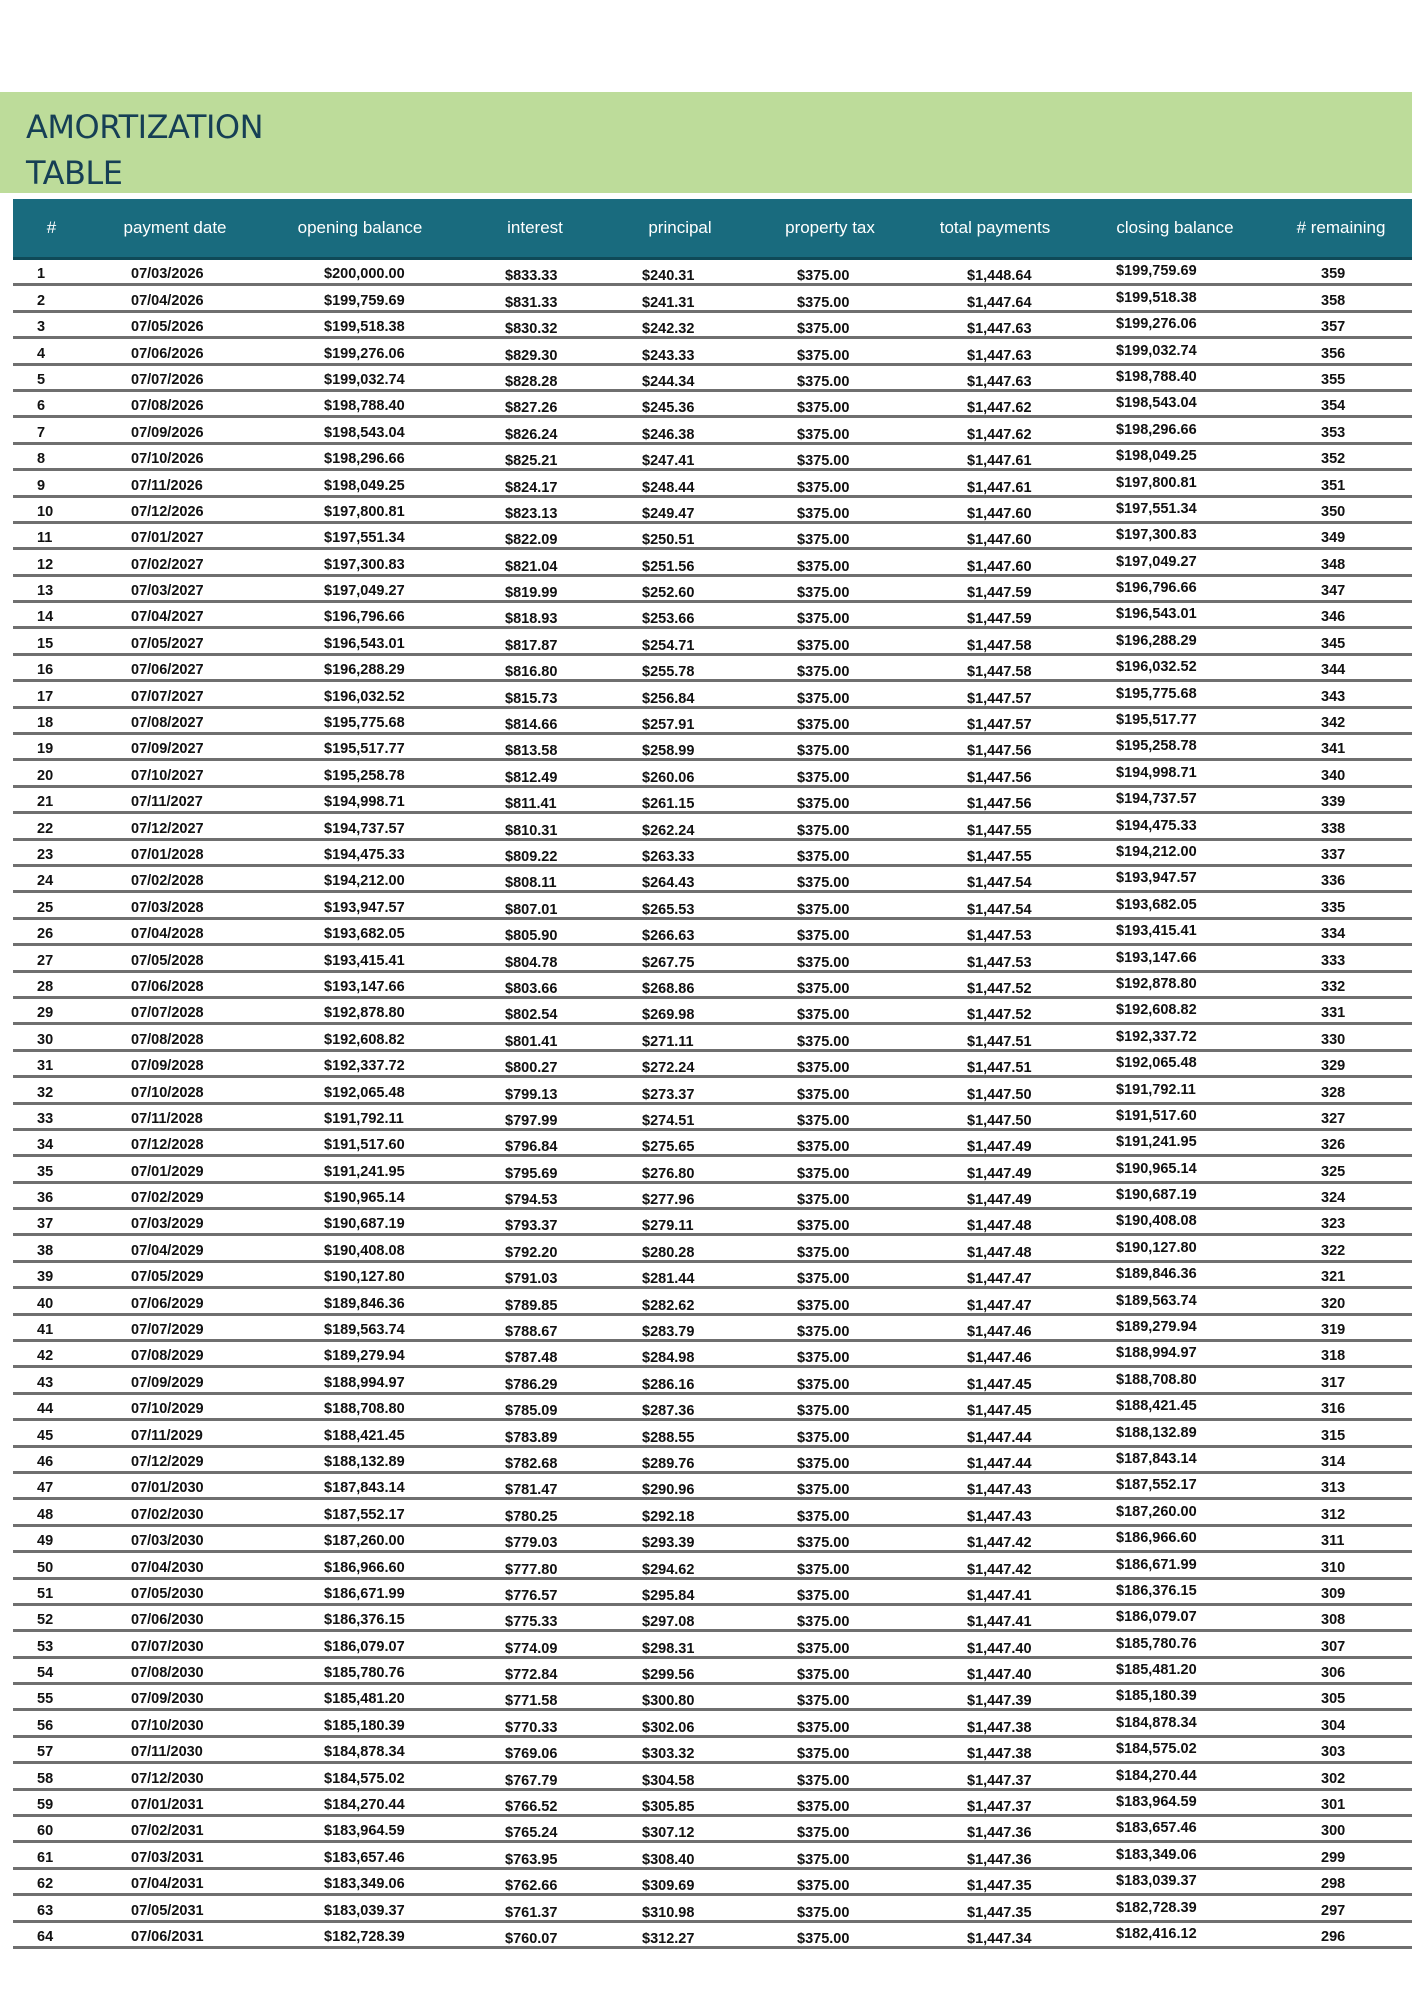  Describe the element at coordinates (999, 1701) in the screenshot. I see `cell-total-payments: $1,447.39` at that location.